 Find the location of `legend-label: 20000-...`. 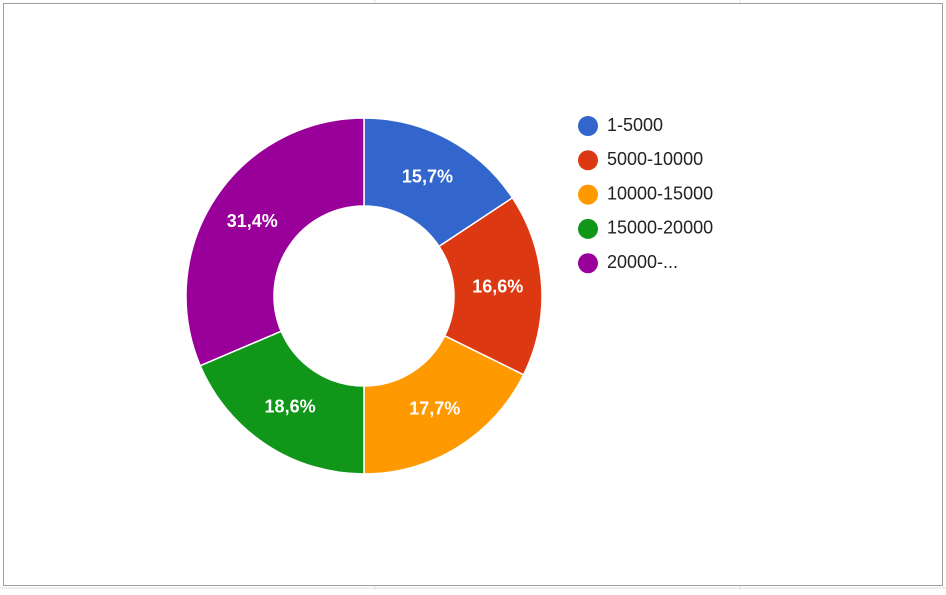

legend-label: 20000-... is located at coordinates (642, 262).